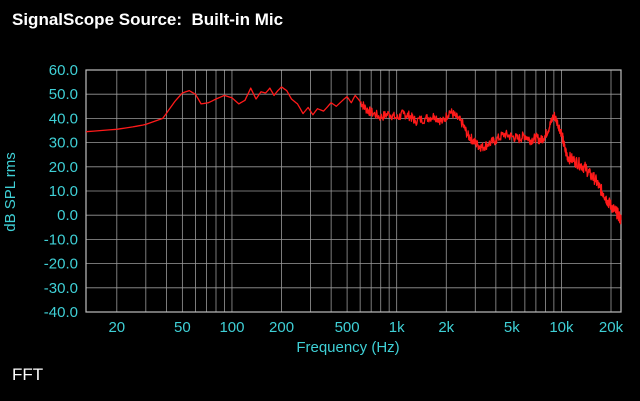 The image size is (640, 401). What do you see at coordinates (61, 264) in the screenshot?
I see `y-tick-label: -20.0` at bounding box center [61, 264].